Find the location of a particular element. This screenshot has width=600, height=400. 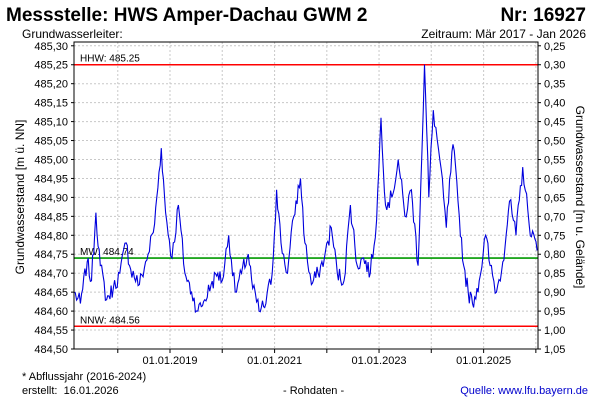

y-axis-title: Grundwasserstand [m ü. NN] is located at coordinates (20, 197).